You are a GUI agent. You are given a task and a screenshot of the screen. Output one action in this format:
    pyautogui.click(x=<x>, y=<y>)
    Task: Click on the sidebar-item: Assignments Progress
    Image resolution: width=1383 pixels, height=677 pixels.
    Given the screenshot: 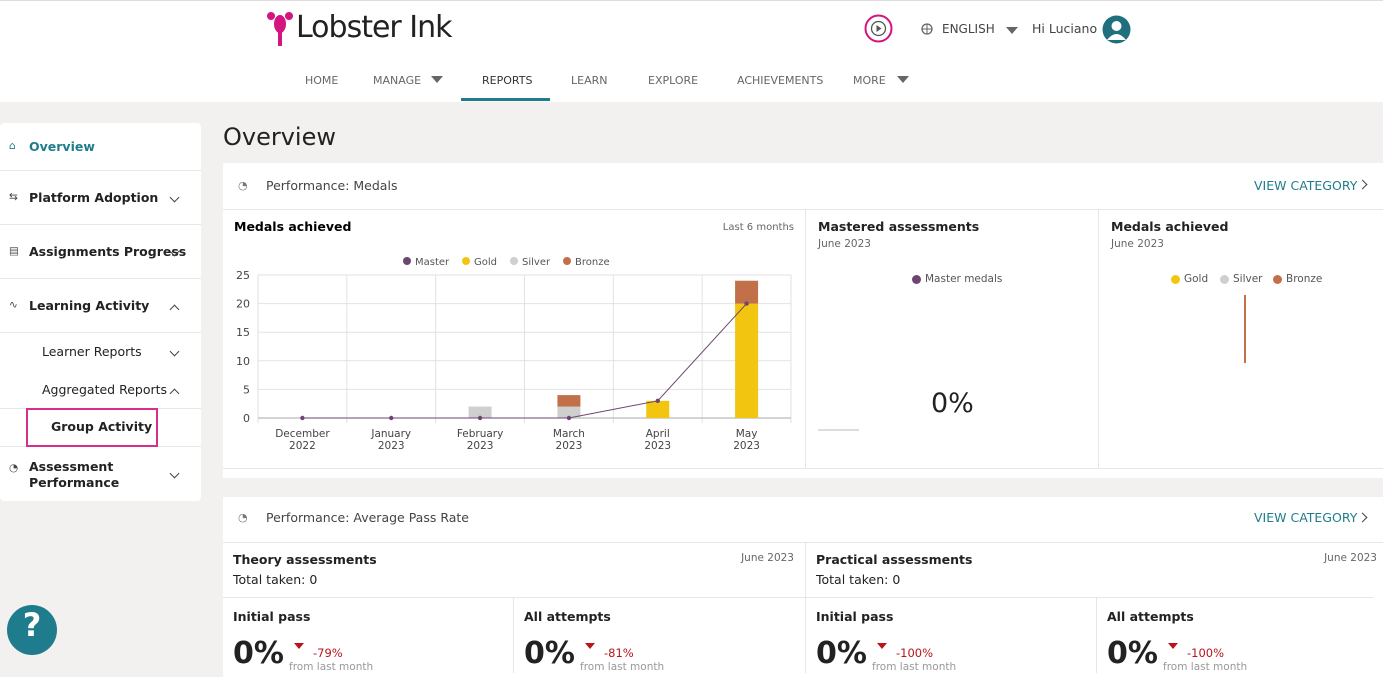 What is the action you would take?
    pyautogui.click(x=108, y=251)
    